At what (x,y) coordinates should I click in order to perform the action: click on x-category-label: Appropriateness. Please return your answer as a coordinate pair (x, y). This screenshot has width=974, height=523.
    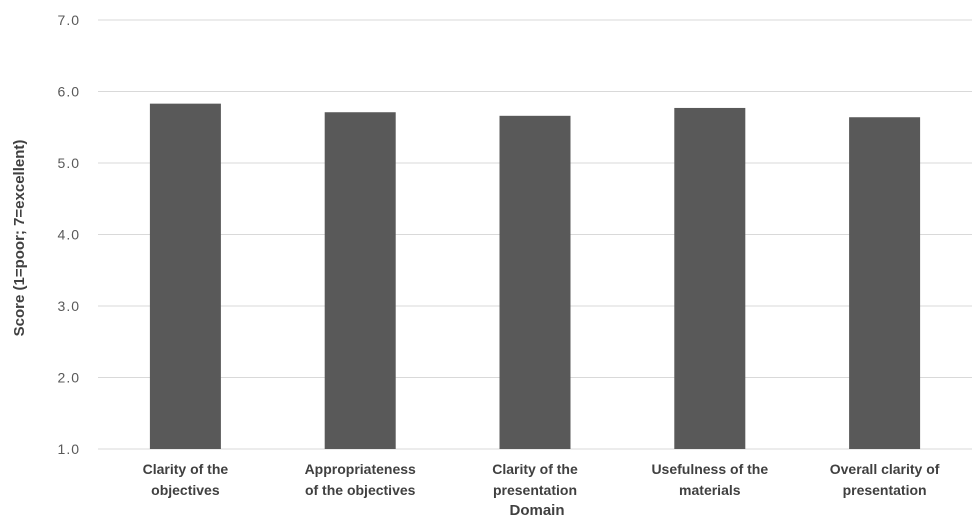
    Looking at the image, I should click on (360, 469).